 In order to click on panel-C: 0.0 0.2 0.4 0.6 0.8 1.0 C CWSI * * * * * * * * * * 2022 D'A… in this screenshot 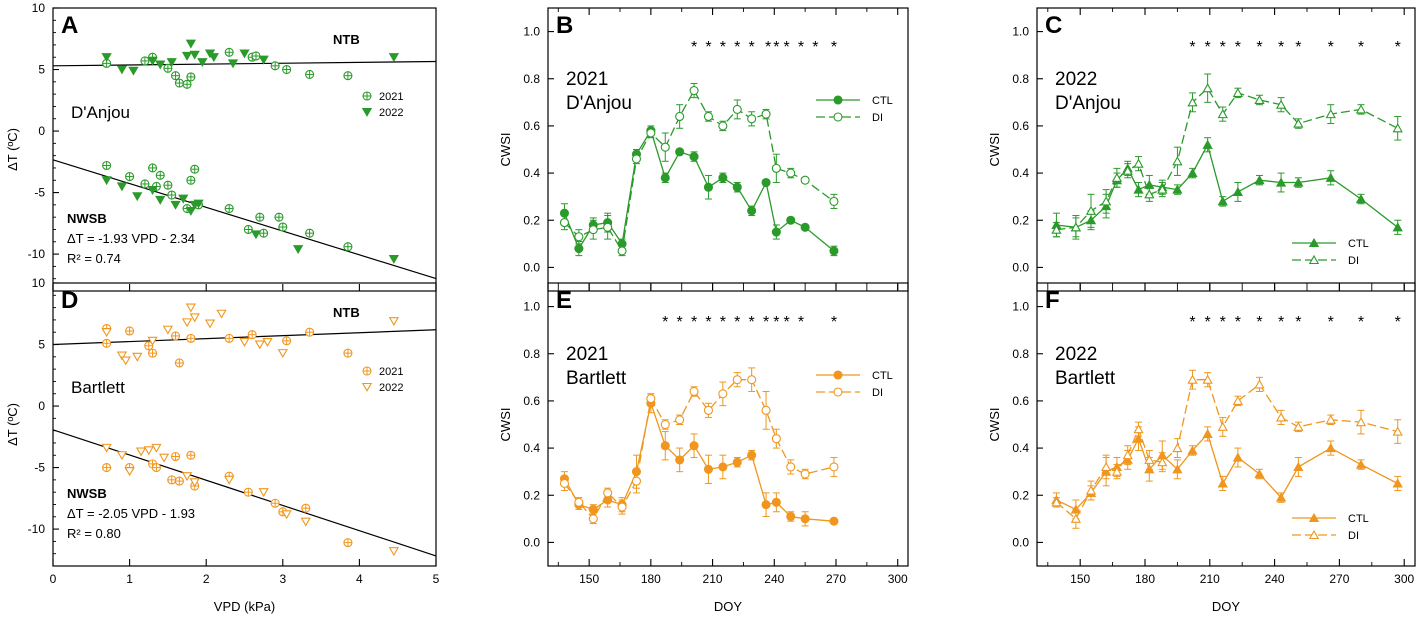, I will do `click(1201, 149)`.